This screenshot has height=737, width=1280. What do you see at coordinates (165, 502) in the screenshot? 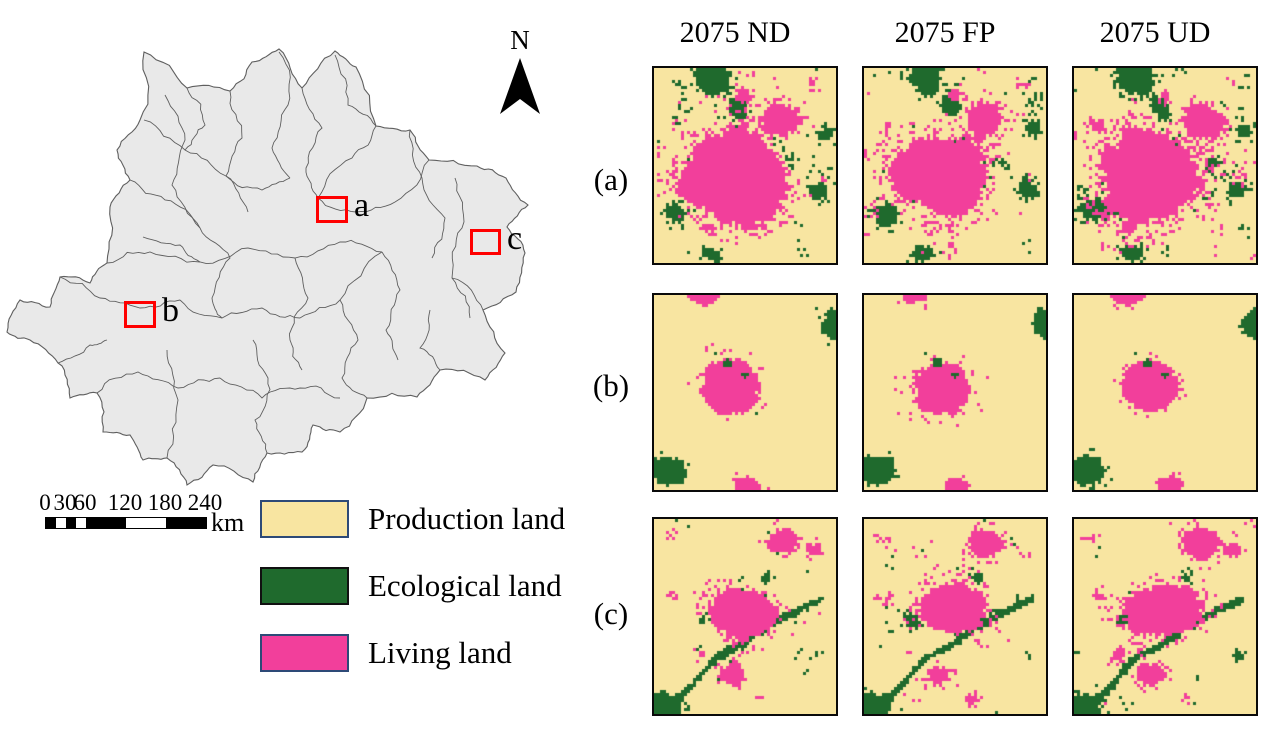
I see `scale-tick-label: 180` at bounding box center [165, 502].